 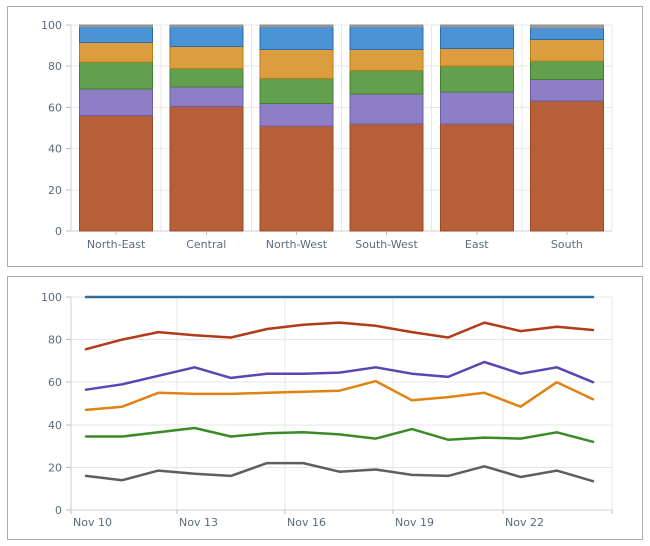 What do you see at coordinates (306, 522) in the screenshot?
I see `x-axis-tick-label: Nov 16` at bounding box center [306, 522].